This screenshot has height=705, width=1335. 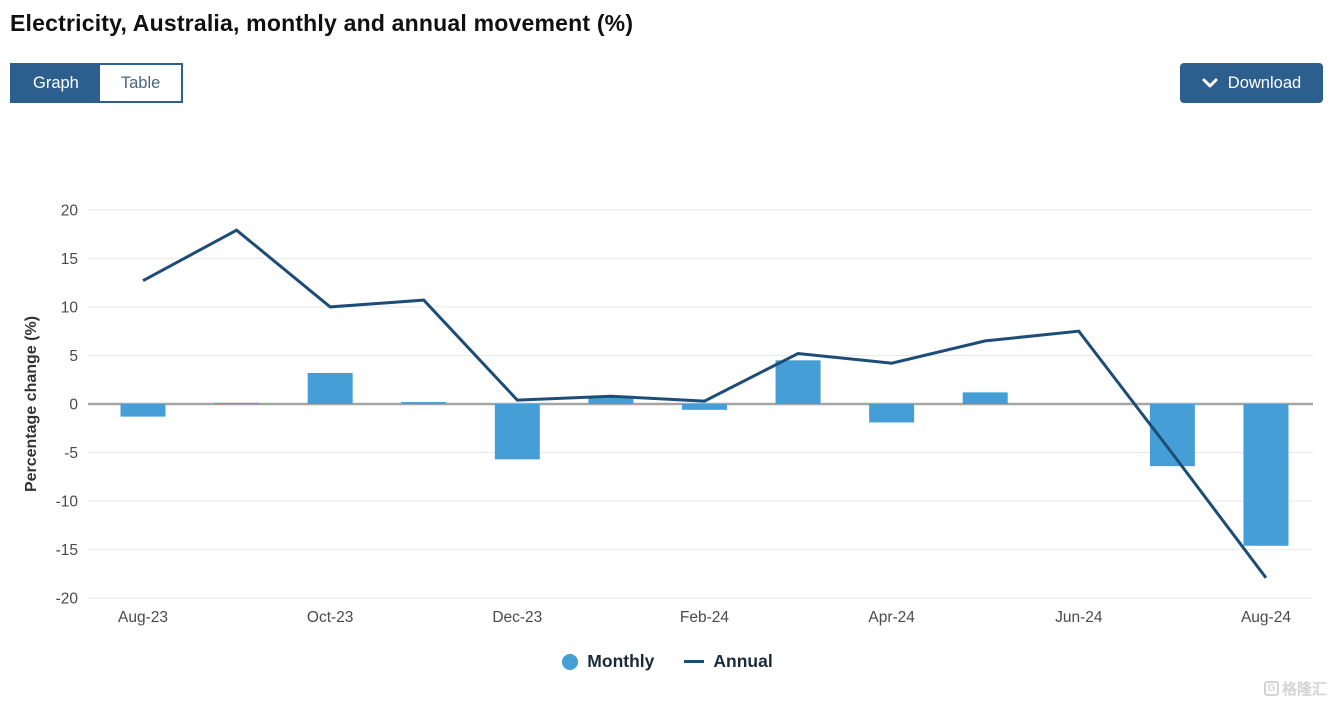 I want to click on legend-item-monthly: Monthly, so click(x=608, y=661).